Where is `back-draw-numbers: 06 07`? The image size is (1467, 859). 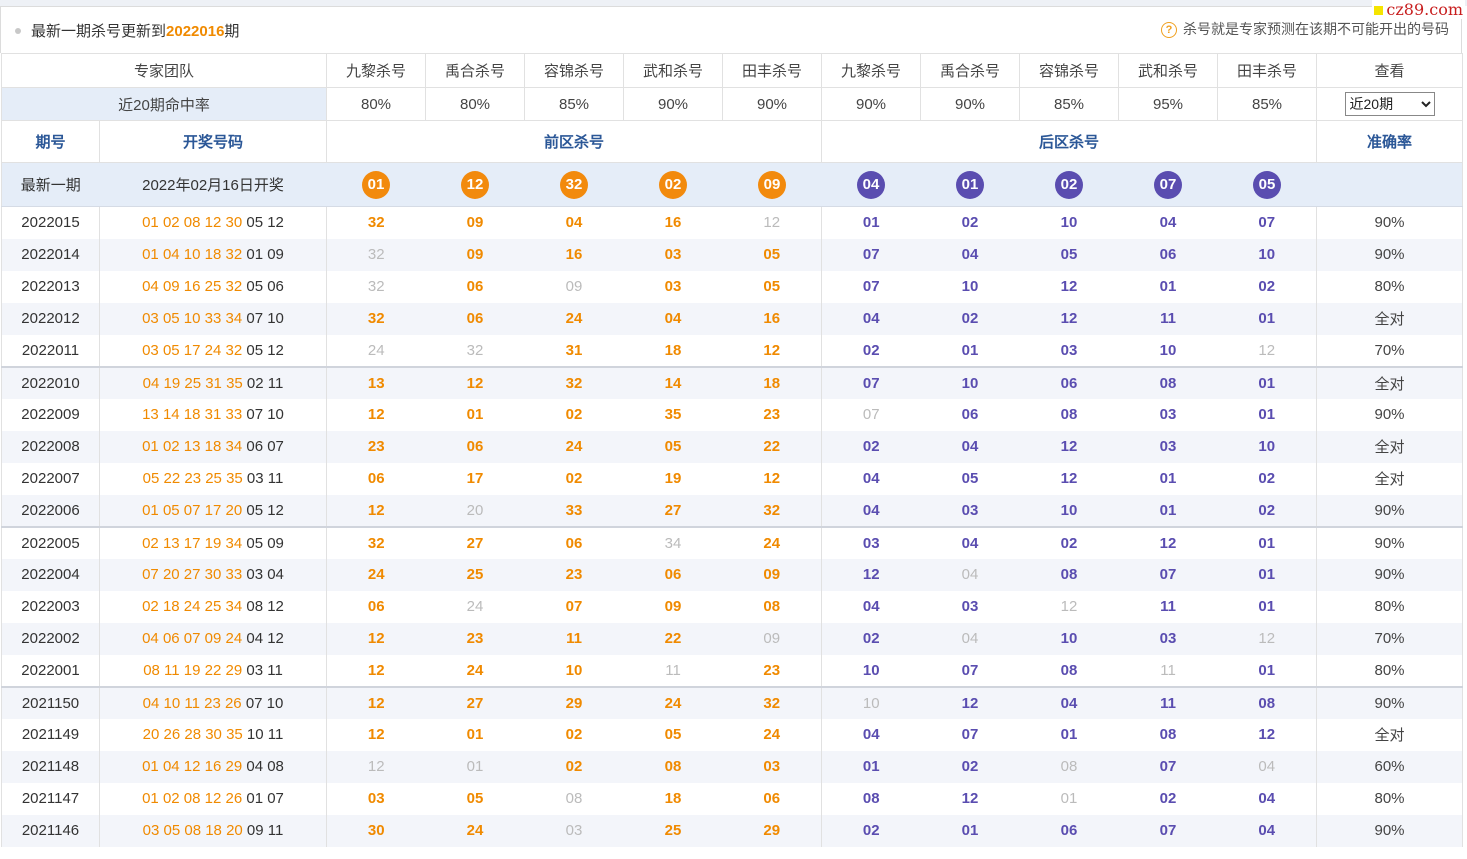 back-draw-numbers: 06 07 is located at coordinates (265, 446).